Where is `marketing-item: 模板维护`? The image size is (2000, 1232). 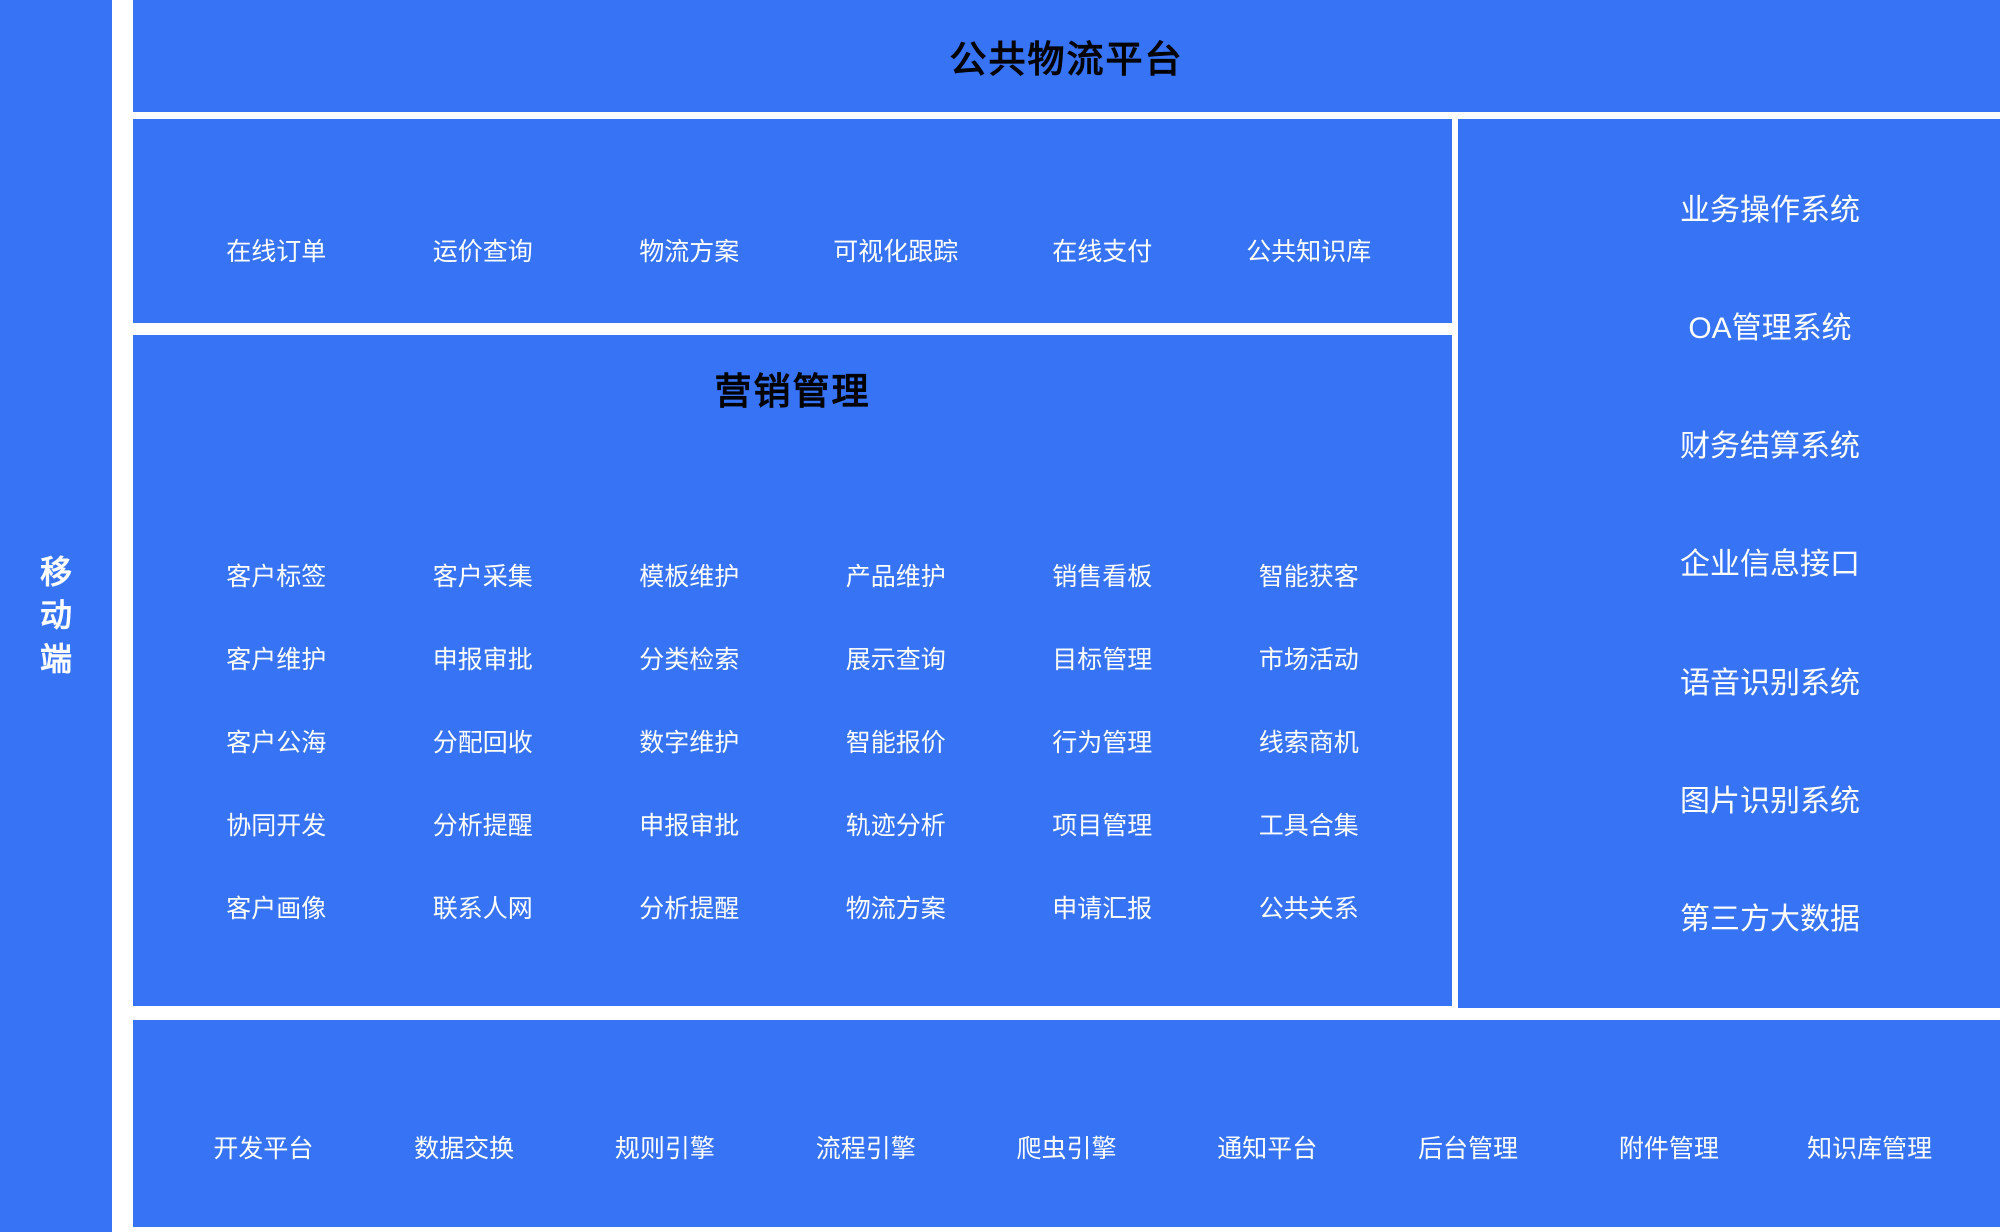
marketing-item: 模板维护 is located at coordinates (689, 576).